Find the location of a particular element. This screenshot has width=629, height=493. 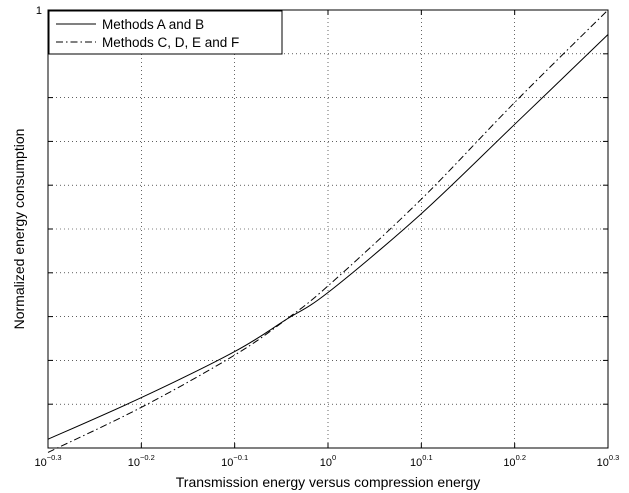

x-tick-label: 10−0.2 is located at coordinates (141, 461).